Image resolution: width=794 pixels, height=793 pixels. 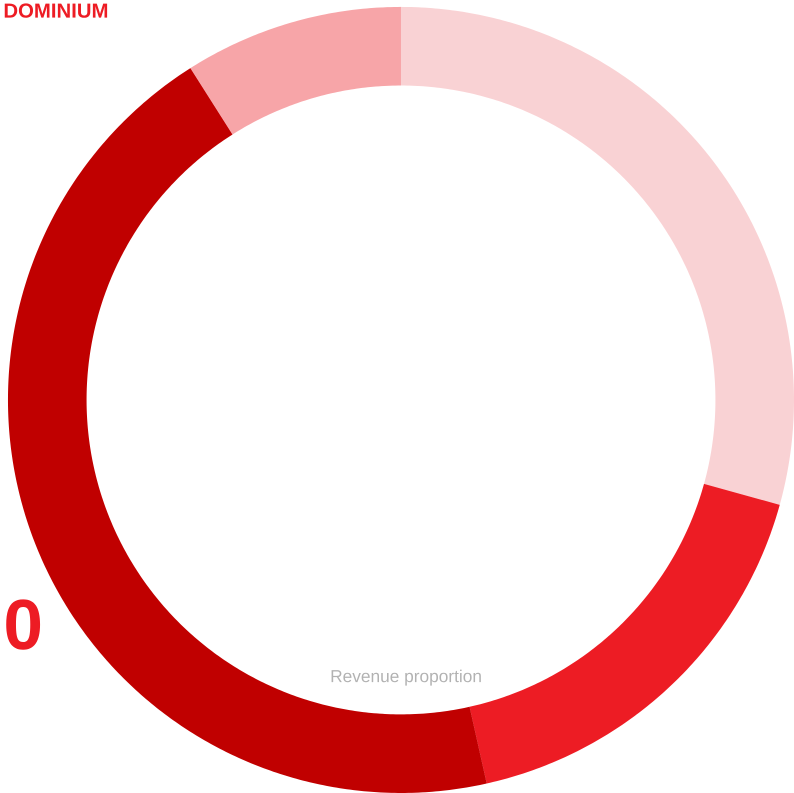 What do you see at coordinates (56, 10) in the screenshot?
I see `chart-title: DOMINIUM` at bounding box center [56, 10].